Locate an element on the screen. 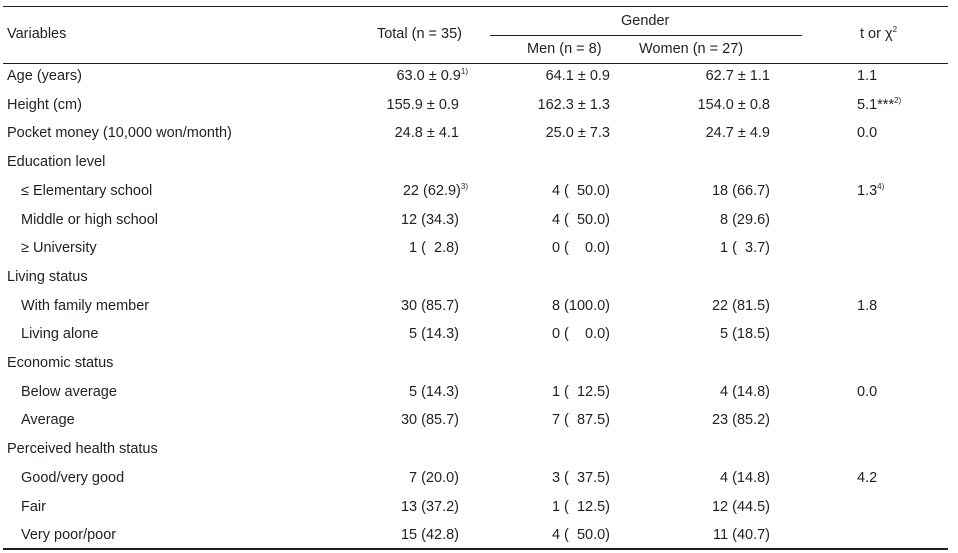 The width and height of the screenshot is (958, 553). table-header-rule is located at coordinates (475, 63).